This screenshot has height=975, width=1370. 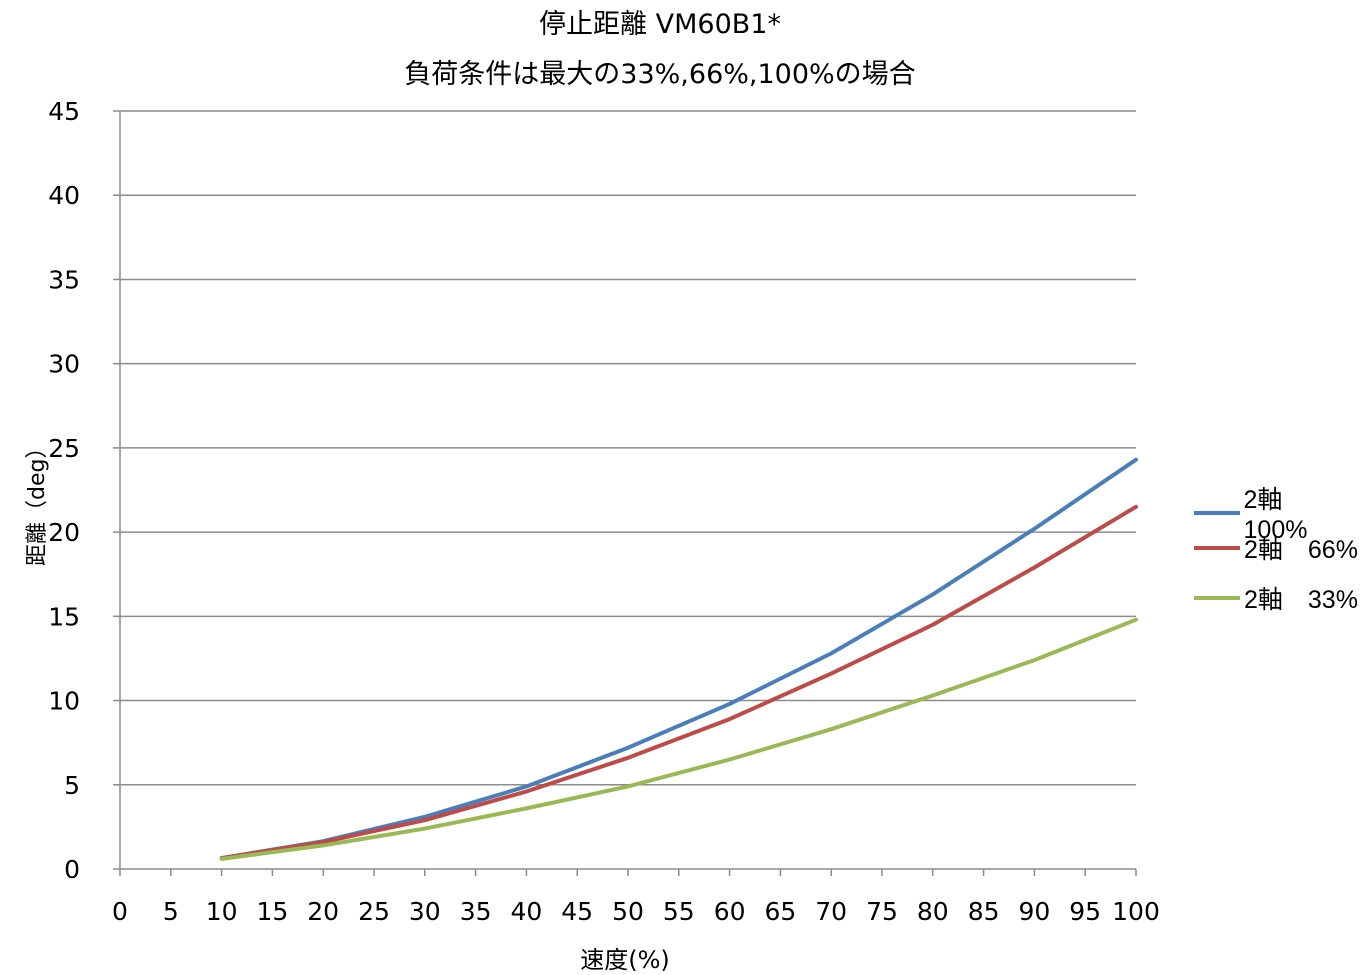 What do you see at coordinates (984, 911) in the screenshot?
I see `x-tick-label: 85` at bounding box center [984, 911].